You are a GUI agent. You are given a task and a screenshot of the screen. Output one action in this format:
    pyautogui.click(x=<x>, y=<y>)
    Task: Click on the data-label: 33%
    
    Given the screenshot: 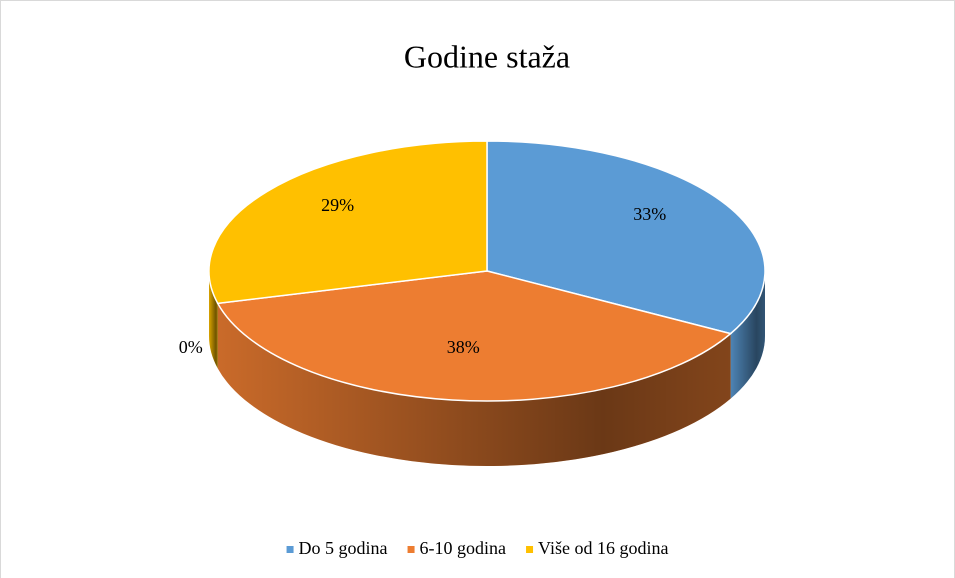 What is the action you would take?
    pyautogui.click(x=649, y=214)
    